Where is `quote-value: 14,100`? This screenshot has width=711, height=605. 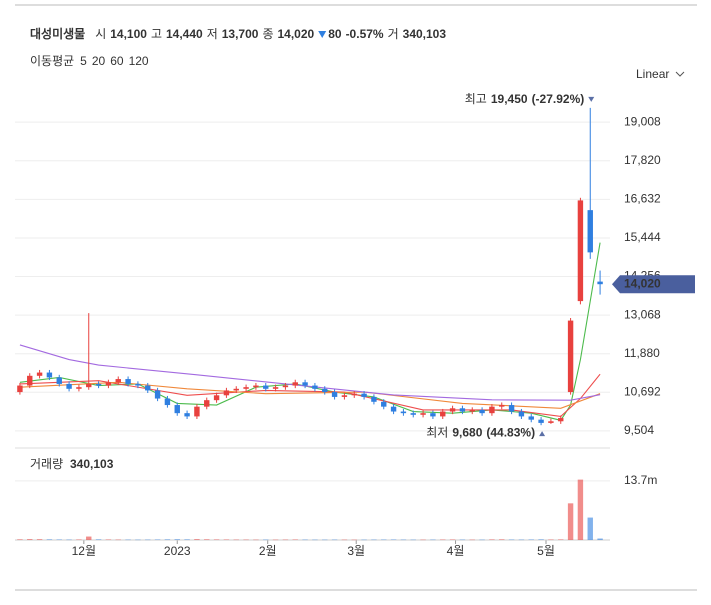 quote-value: 14,100 is located at coordinates (128, 34).